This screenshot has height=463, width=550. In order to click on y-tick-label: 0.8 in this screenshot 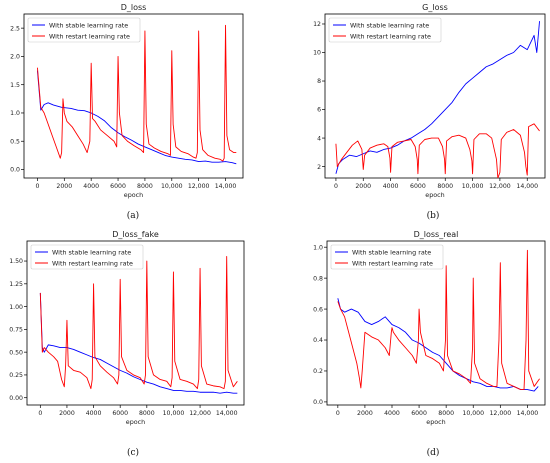, I will do `click(318, 278)`.